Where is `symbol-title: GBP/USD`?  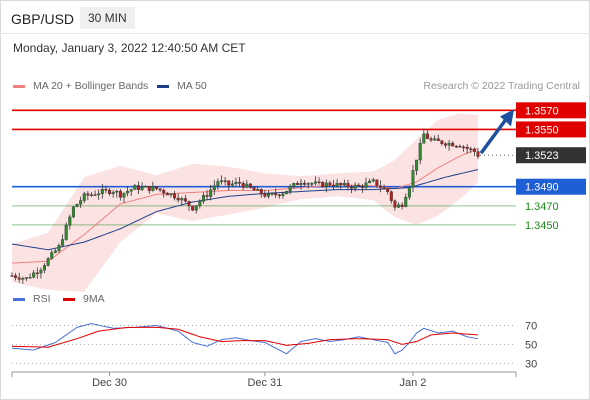 symbol-title: GBP/USD is located at coordinates (43, 19).